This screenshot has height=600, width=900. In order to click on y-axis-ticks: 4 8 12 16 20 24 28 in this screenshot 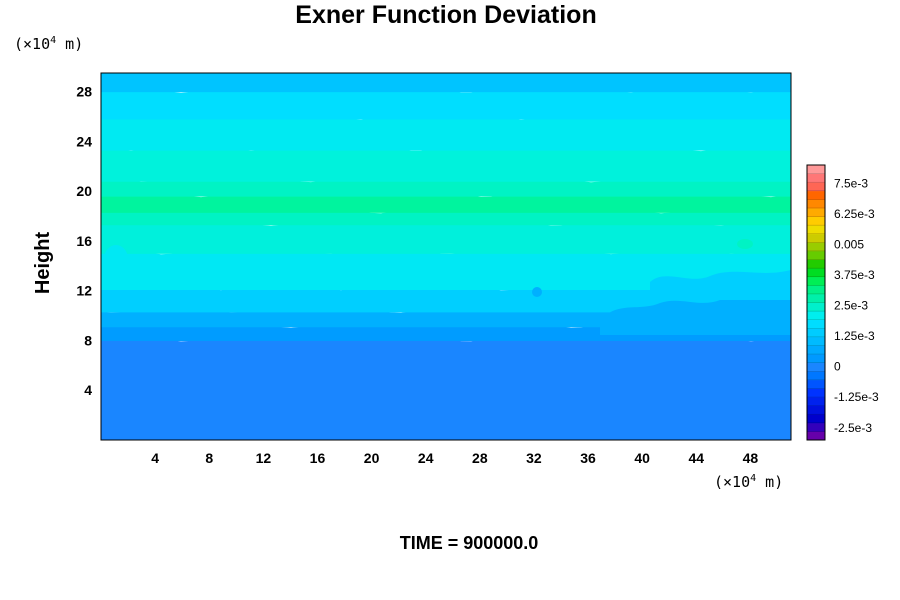, I will do `click(84, 241)`.